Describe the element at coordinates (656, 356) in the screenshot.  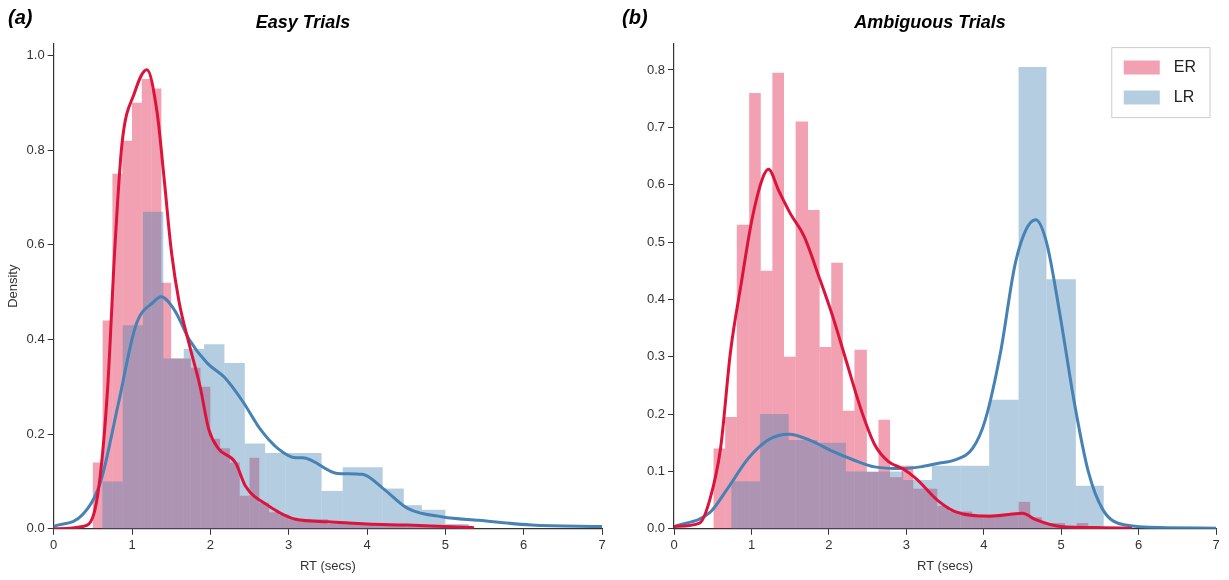
I see `y-tick-label: 0.3` at that location.